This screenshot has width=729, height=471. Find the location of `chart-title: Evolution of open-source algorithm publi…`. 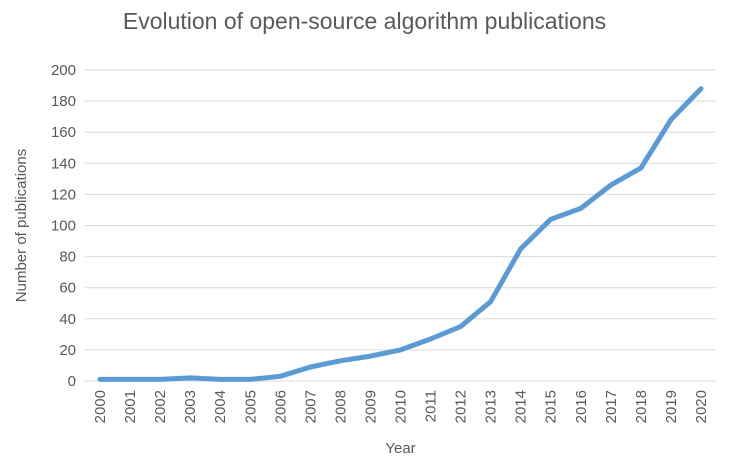

chart-title: Evolution of open-source algorithm publi… is located at coordinates (364, 21).